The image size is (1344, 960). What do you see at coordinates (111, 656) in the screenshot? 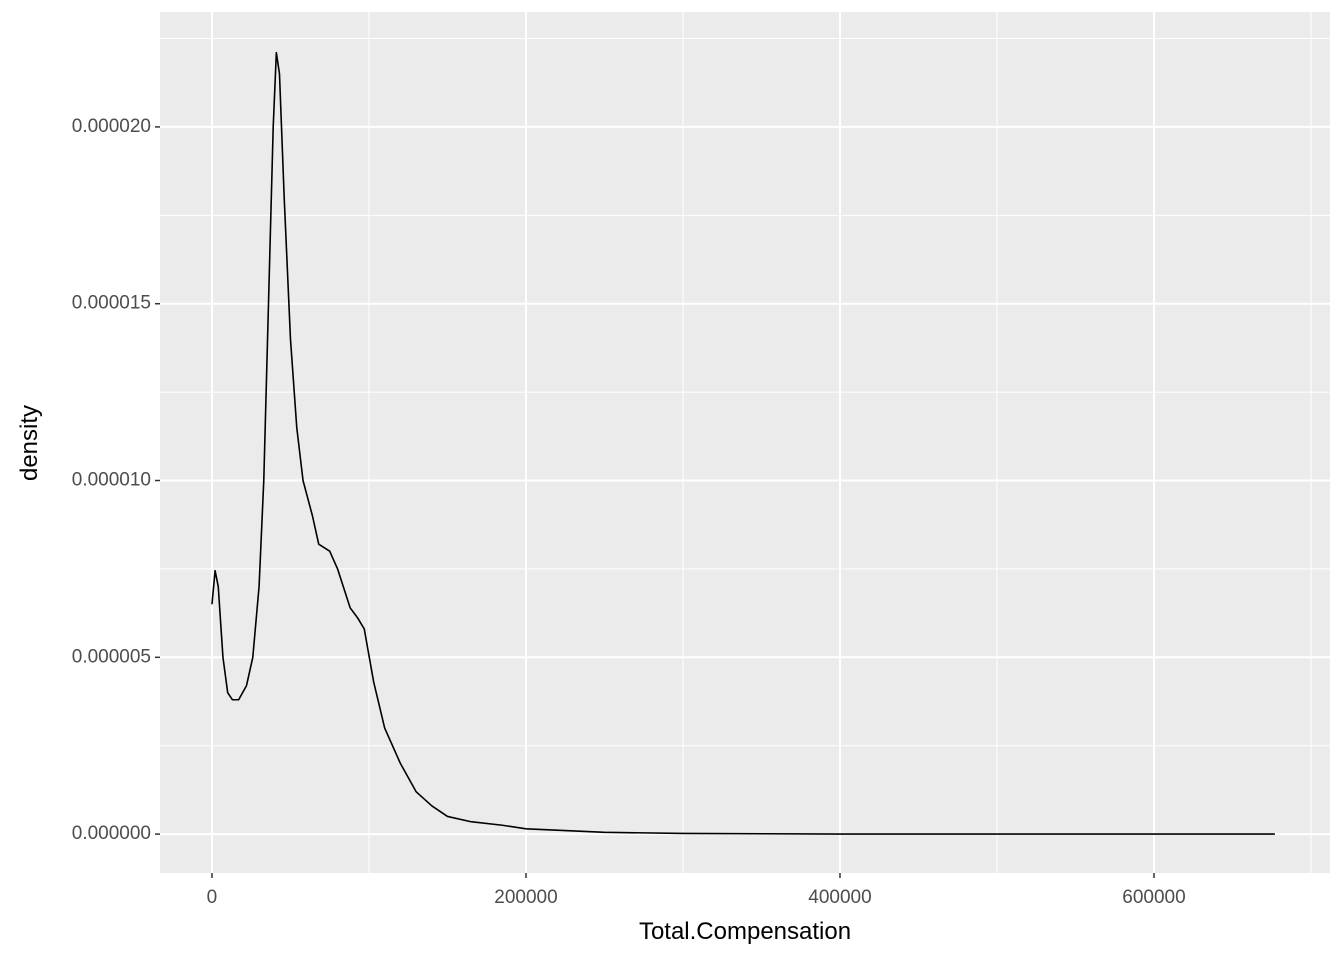
I see `y-tick-label: 0.000005` at bounding box center [111, 656].